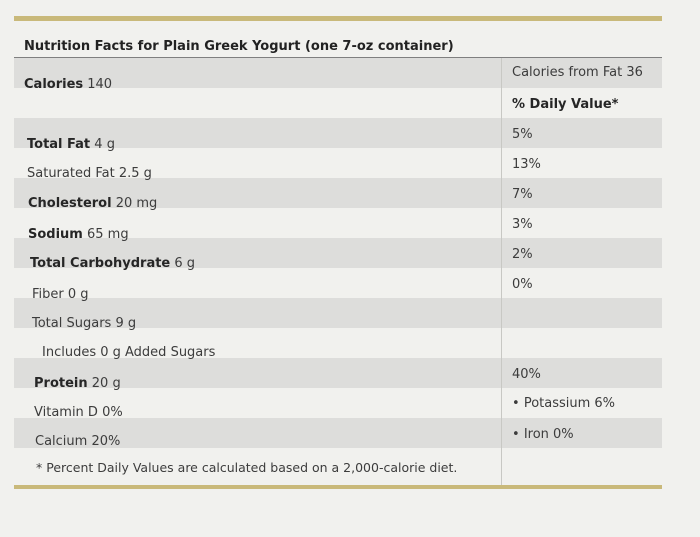  I want to click on fiber-dv: 0%, so click(522, 284).